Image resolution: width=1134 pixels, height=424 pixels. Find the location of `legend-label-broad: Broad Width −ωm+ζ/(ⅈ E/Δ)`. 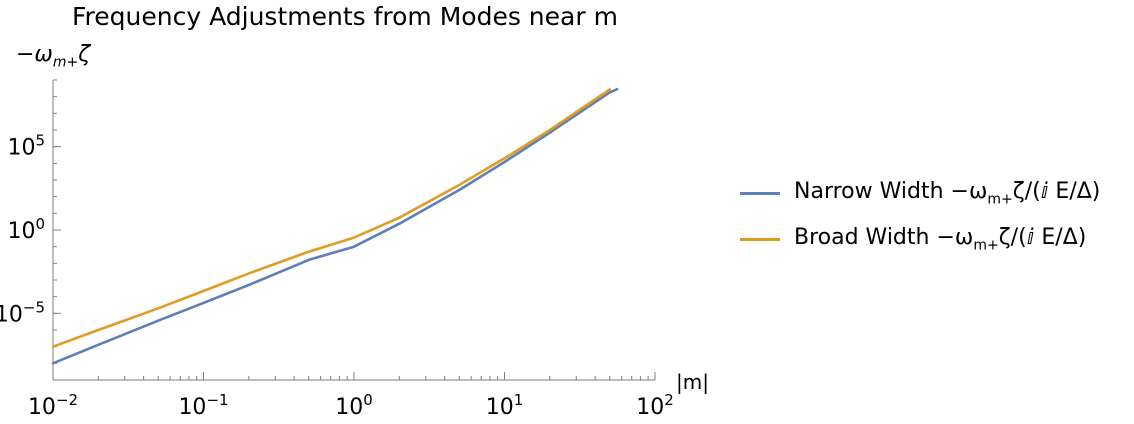

legend-label-broad: Broad Width −ωm+ζ/(ⅈ E/Δ) is located at coordinates (940, 239).